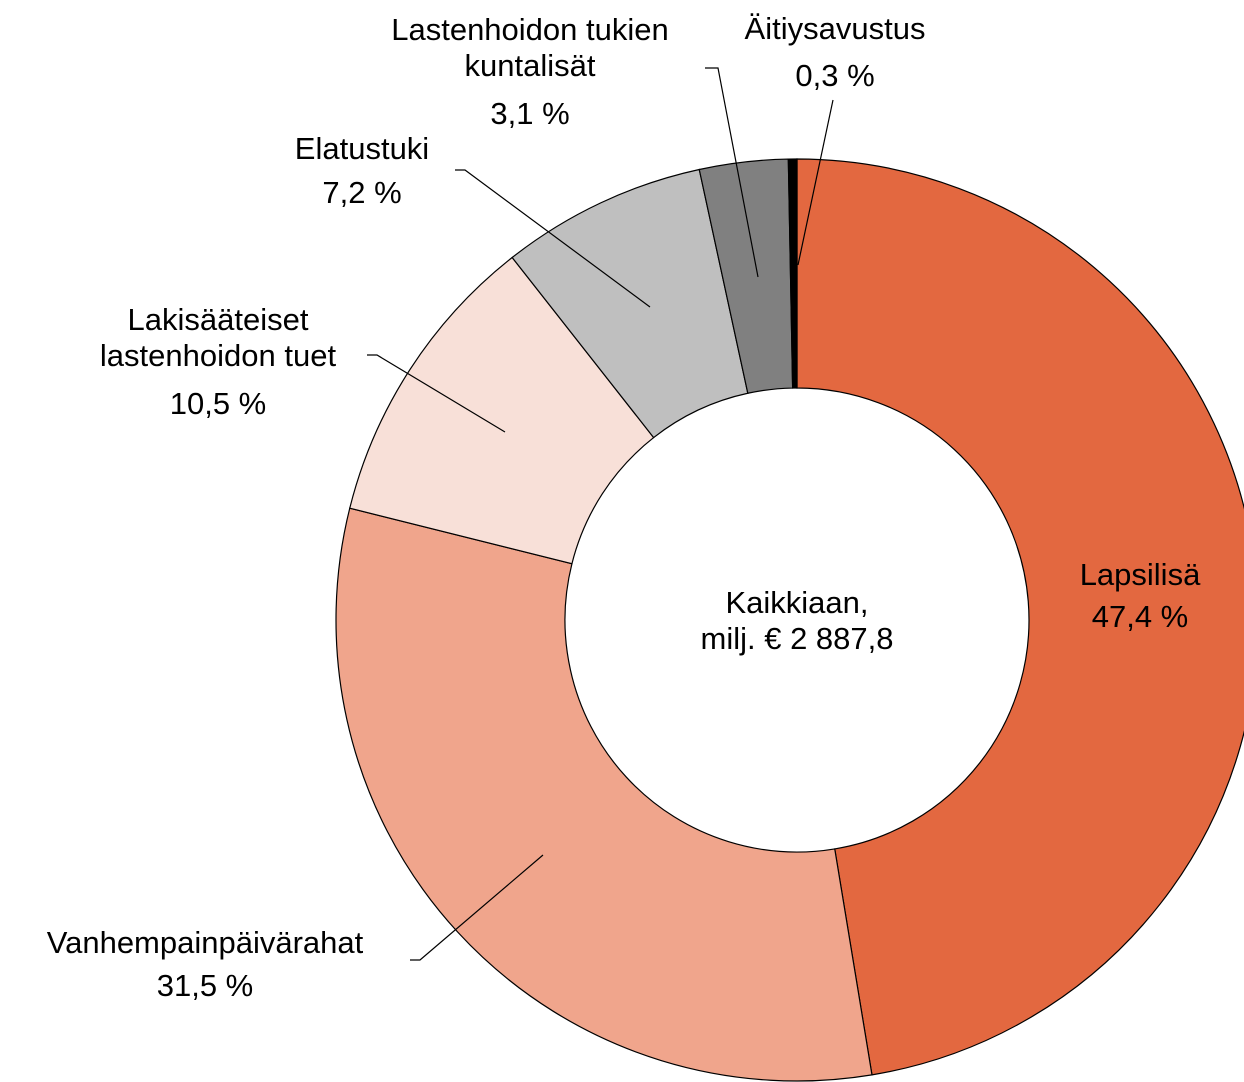  Describe the element at coordinates (1140, 574) in the screenshot. I see `slice-name: Lapsilisä` at that location.